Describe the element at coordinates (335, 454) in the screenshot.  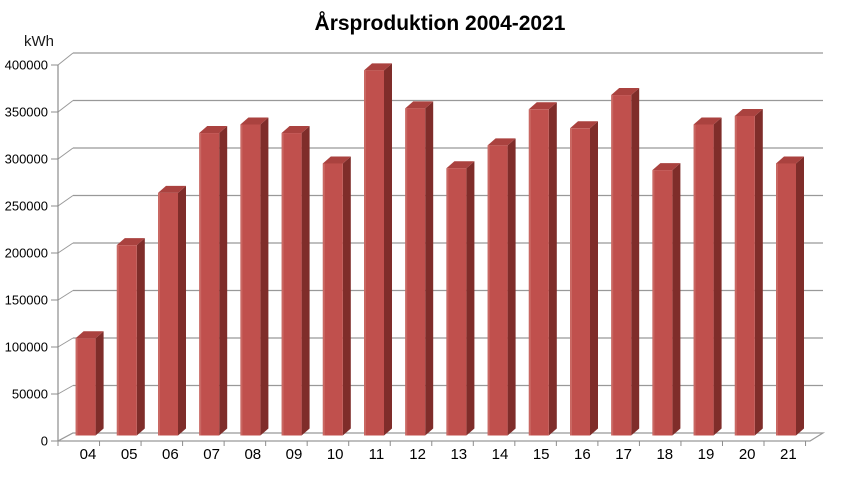
I see `x-tick-label-10: 10` at that location.